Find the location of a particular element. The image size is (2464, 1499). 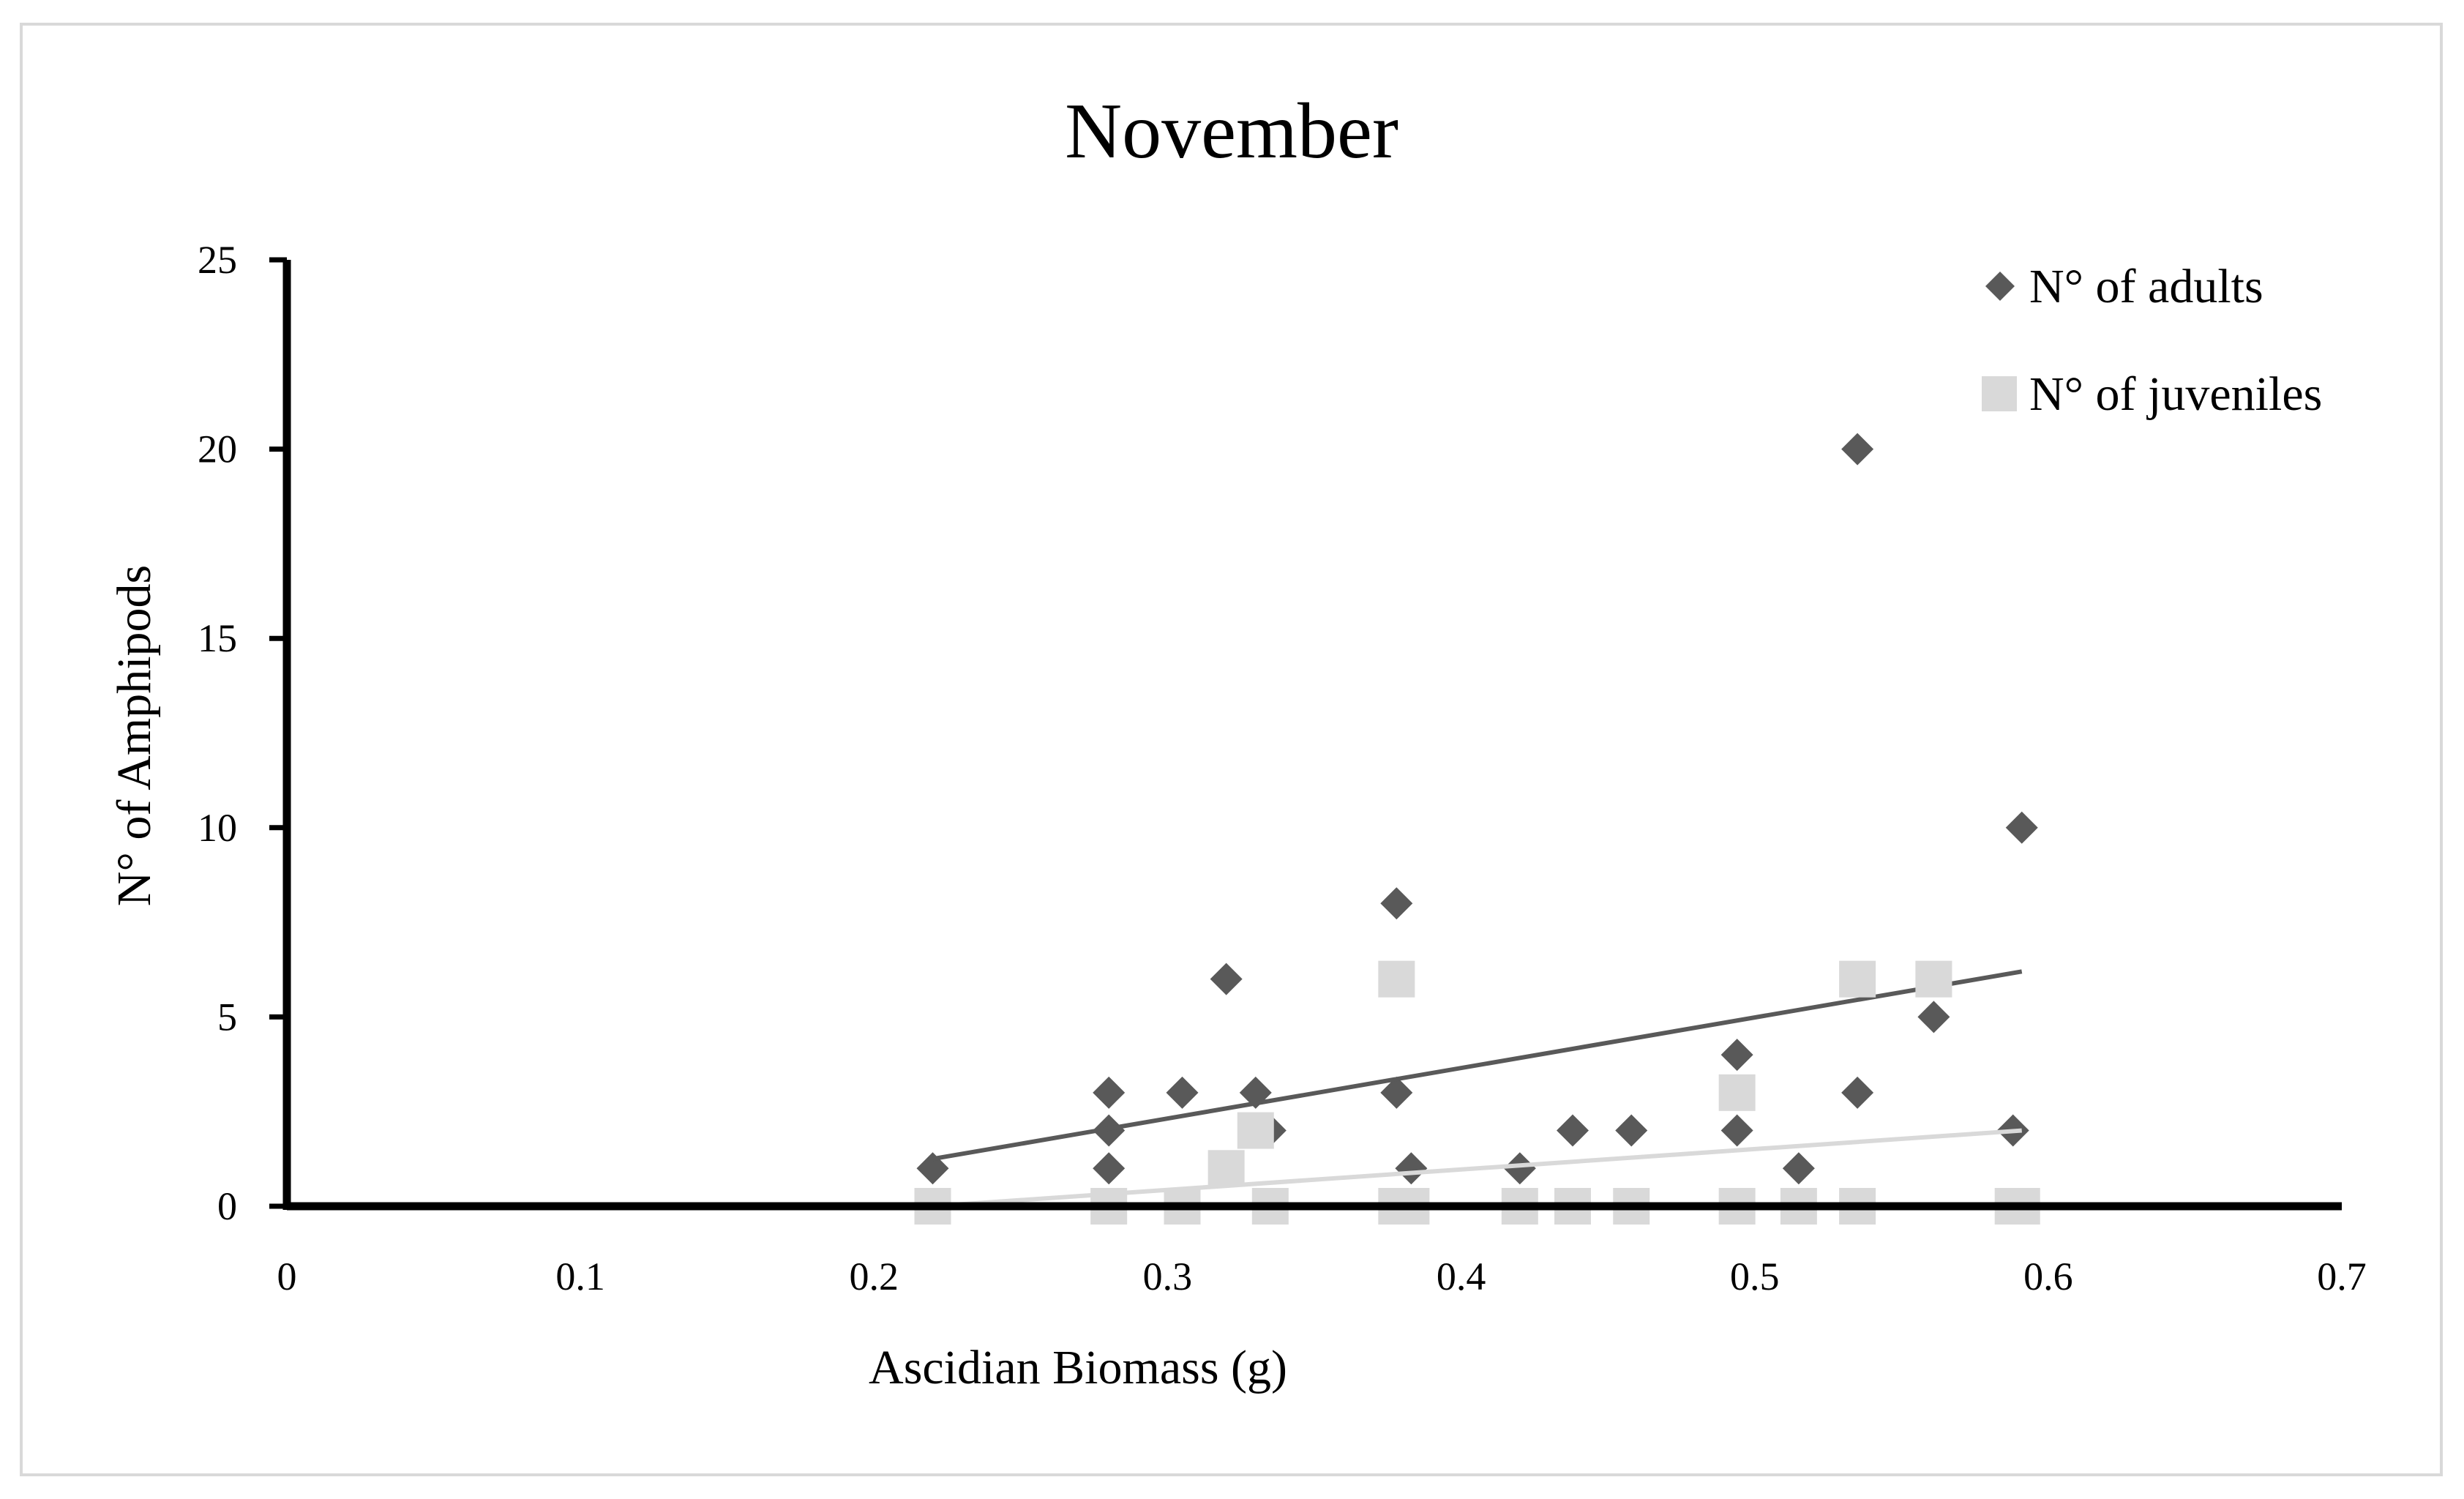

x-tick-label: 0.2 is located at coordinates (874, 1276).